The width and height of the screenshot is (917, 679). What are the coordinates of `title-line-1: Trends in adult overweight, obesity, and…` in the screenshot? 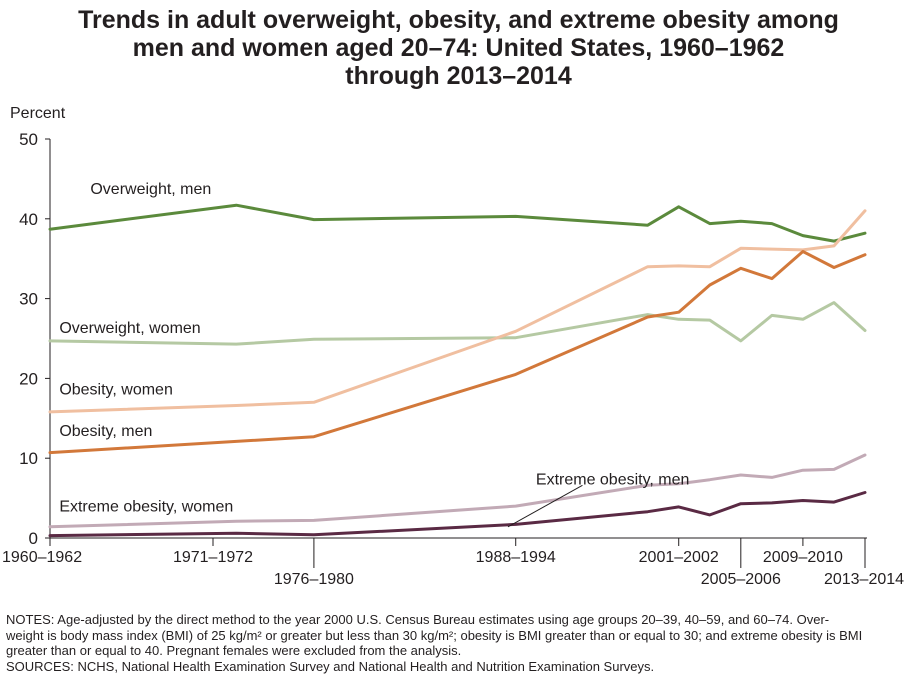 It's located at (458, 20).